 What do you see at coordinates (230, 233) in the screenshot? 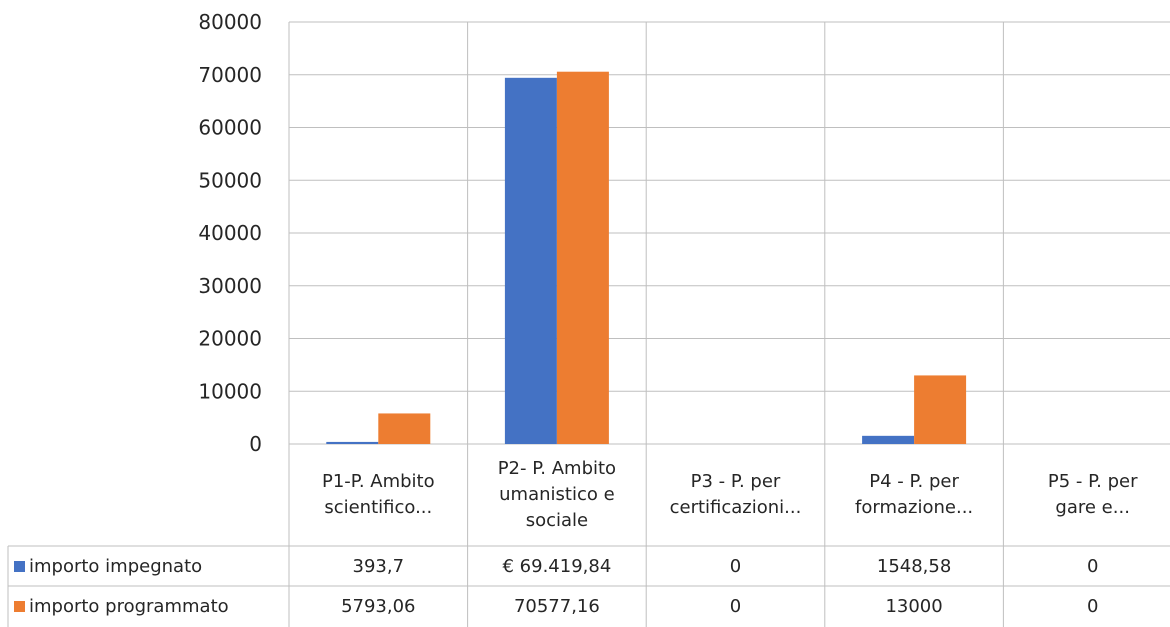
I see `y-tick-label: 40000` at bounding box center [230, 233].